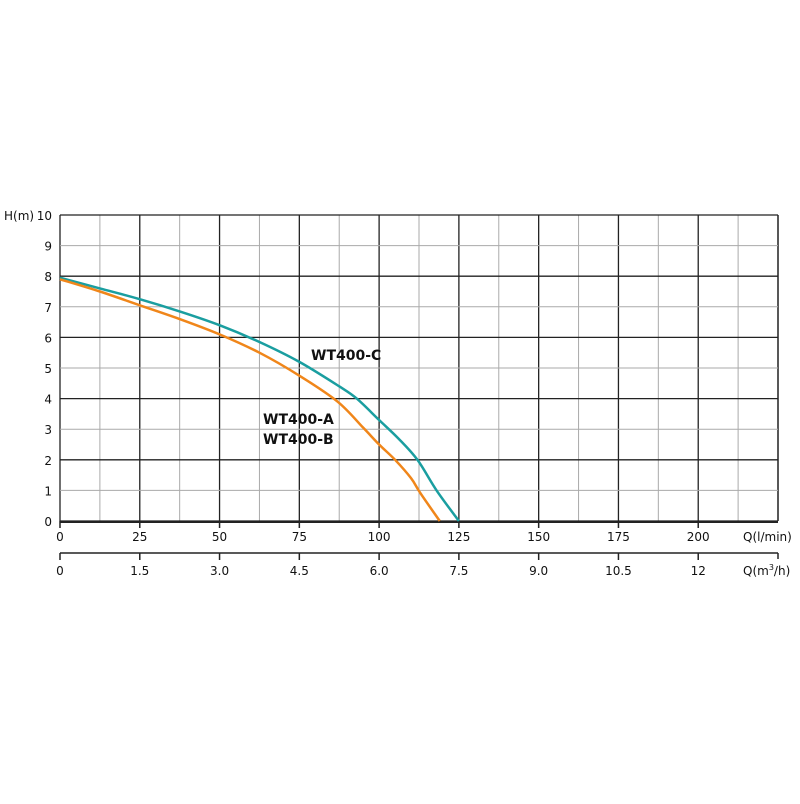  Describe the element at coordinates (219, 537) in the screenshot. I see `x-tick-label: 50` at that location.